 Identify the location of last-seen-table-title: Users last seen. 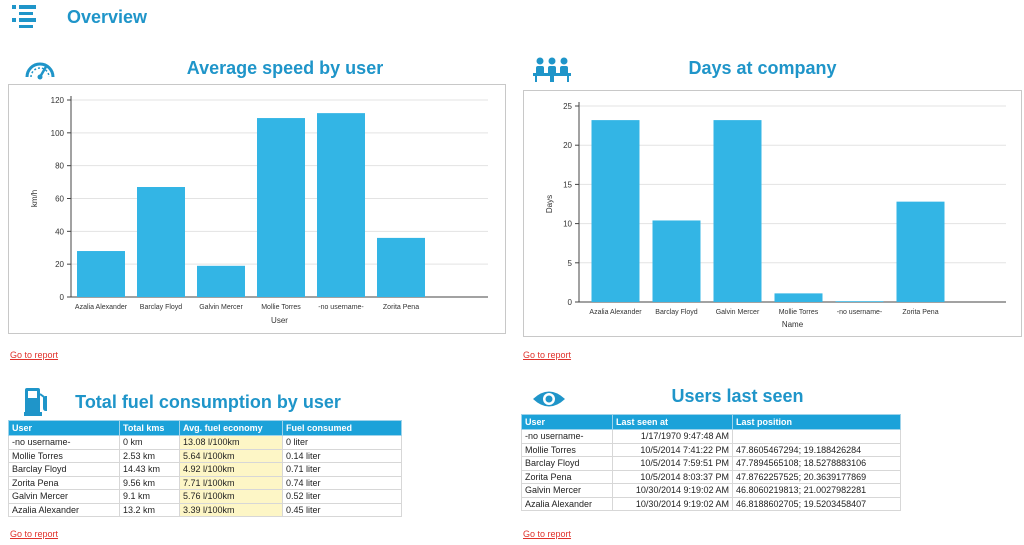
(737, 396).